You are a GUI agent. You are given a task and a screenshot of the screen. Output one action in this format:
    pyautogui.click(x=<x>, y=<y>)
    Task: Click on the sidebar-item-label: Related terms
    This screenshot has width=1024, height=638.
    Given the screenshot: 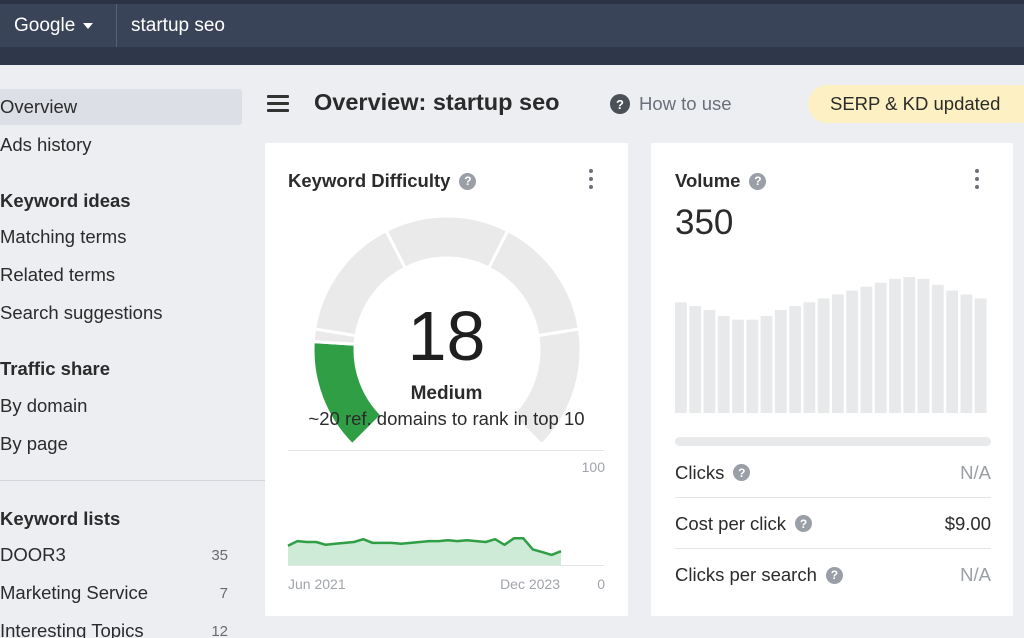 What is the action you would take?
    pyautogui.click(x=58, y=274)
    